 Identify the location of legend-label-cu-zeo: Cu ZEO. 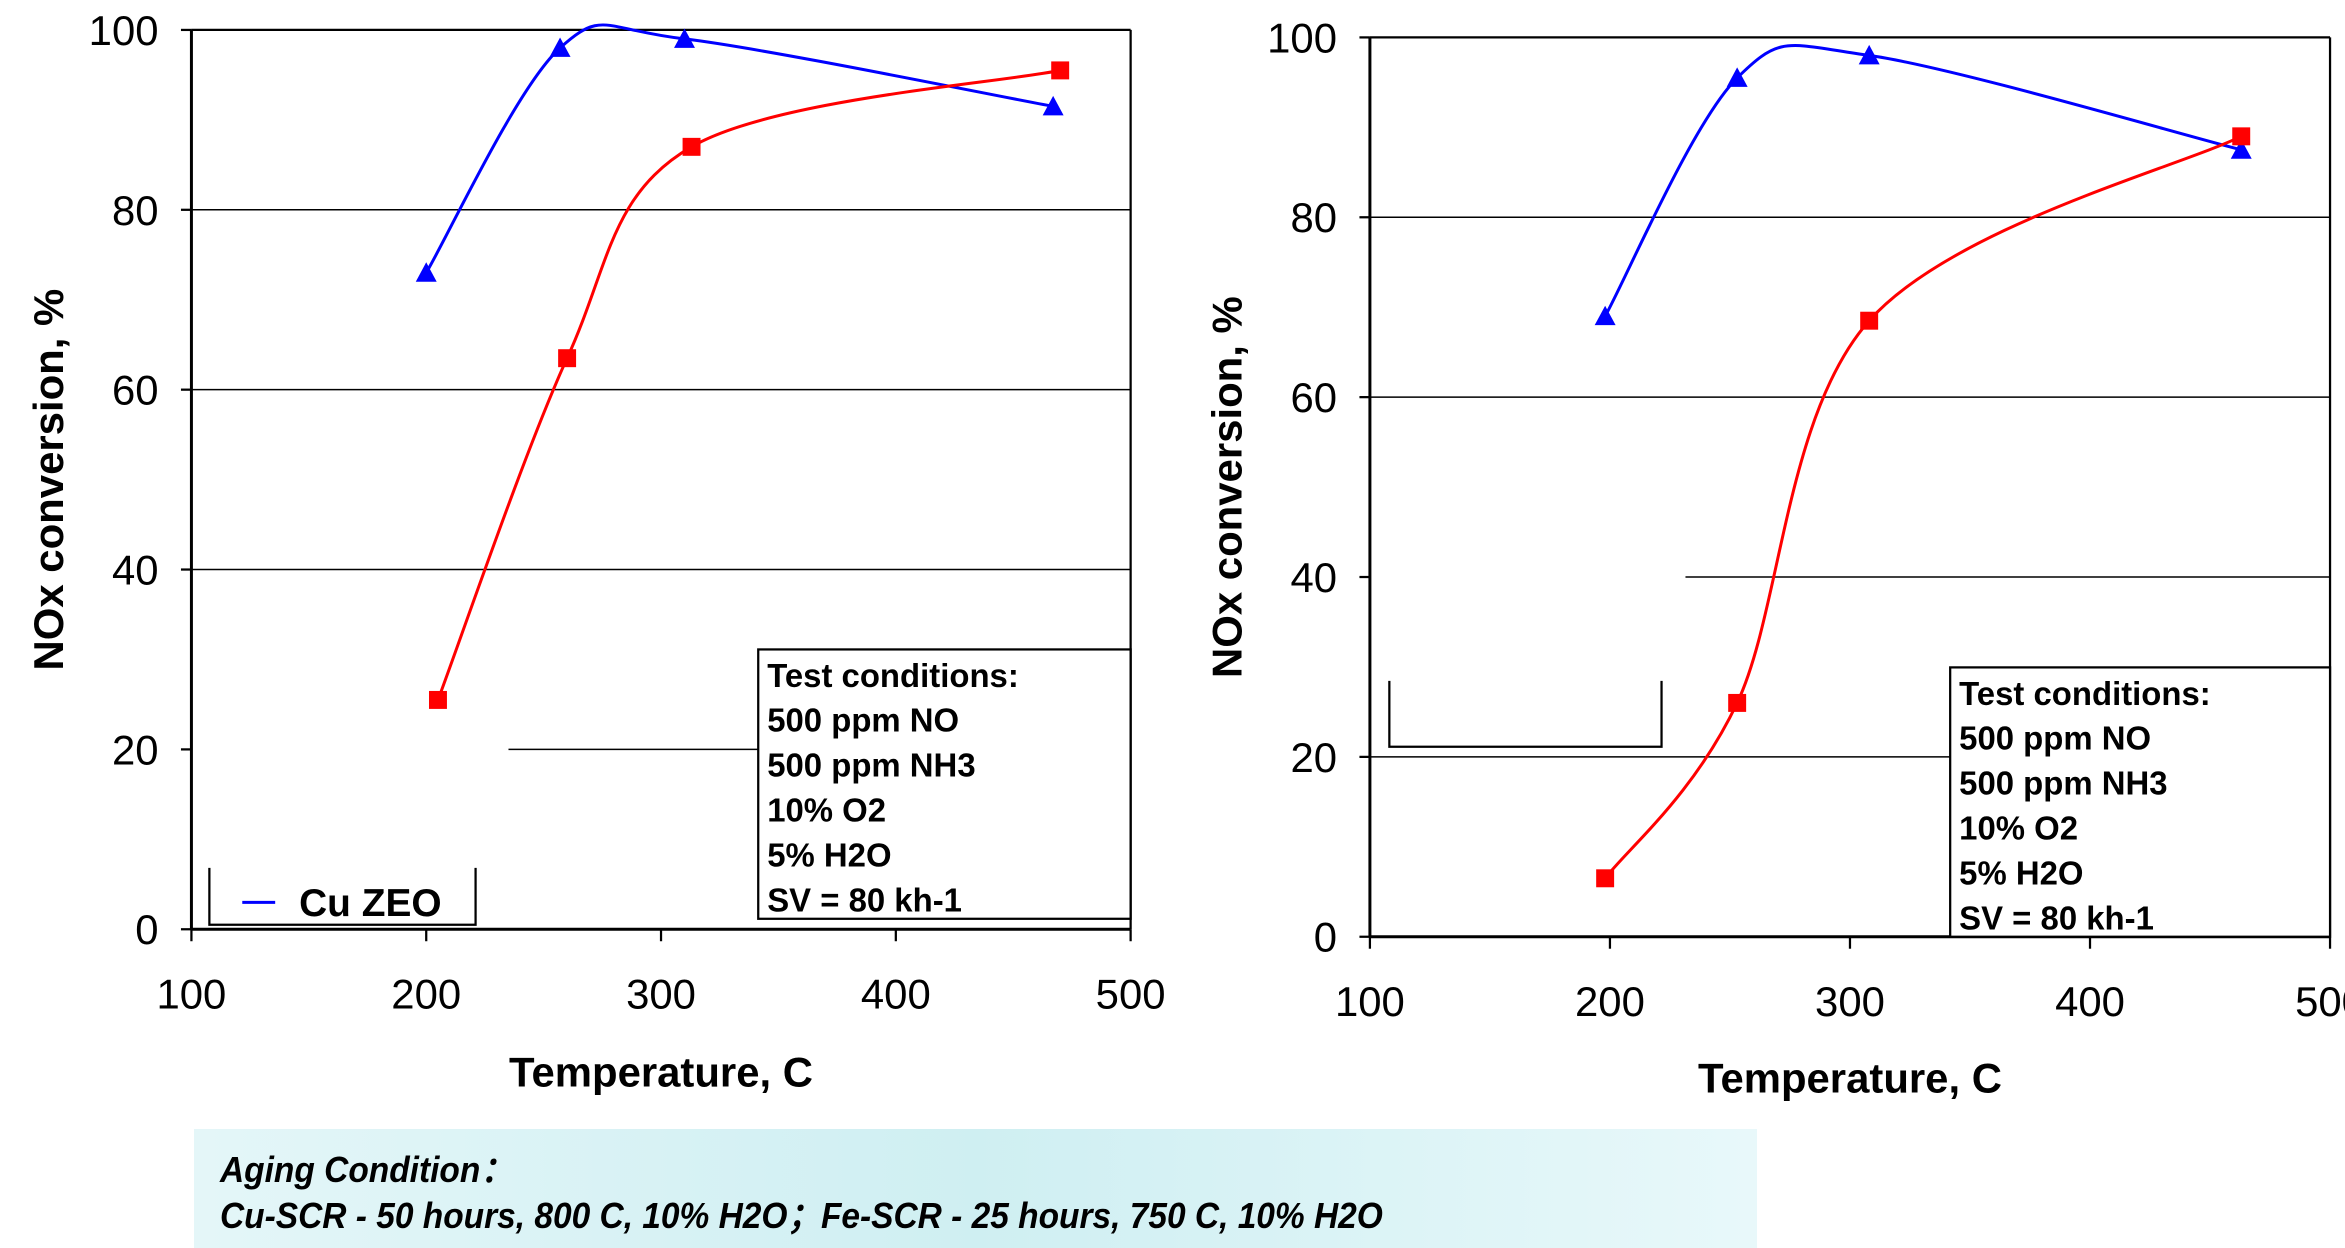
(370, 903).